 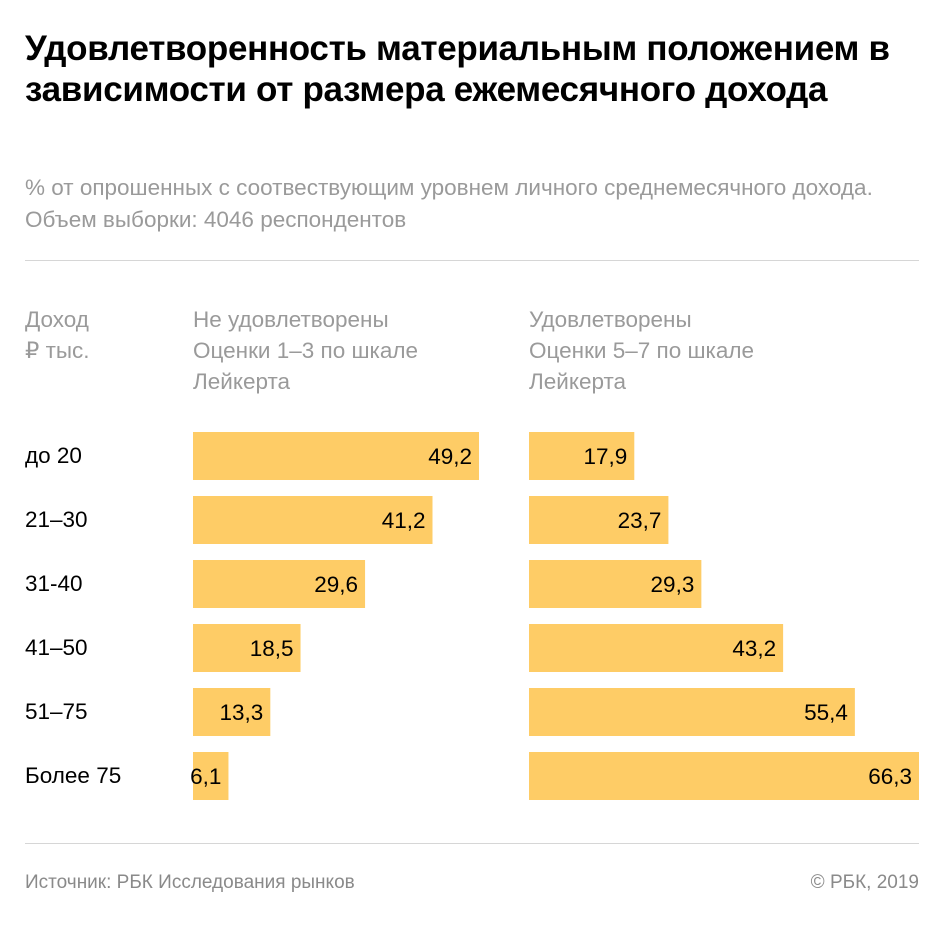 What do you see at coordinates (56, 519) in the screenshot?
I see `category-label: 21–30` at bounding box center [56, 519].